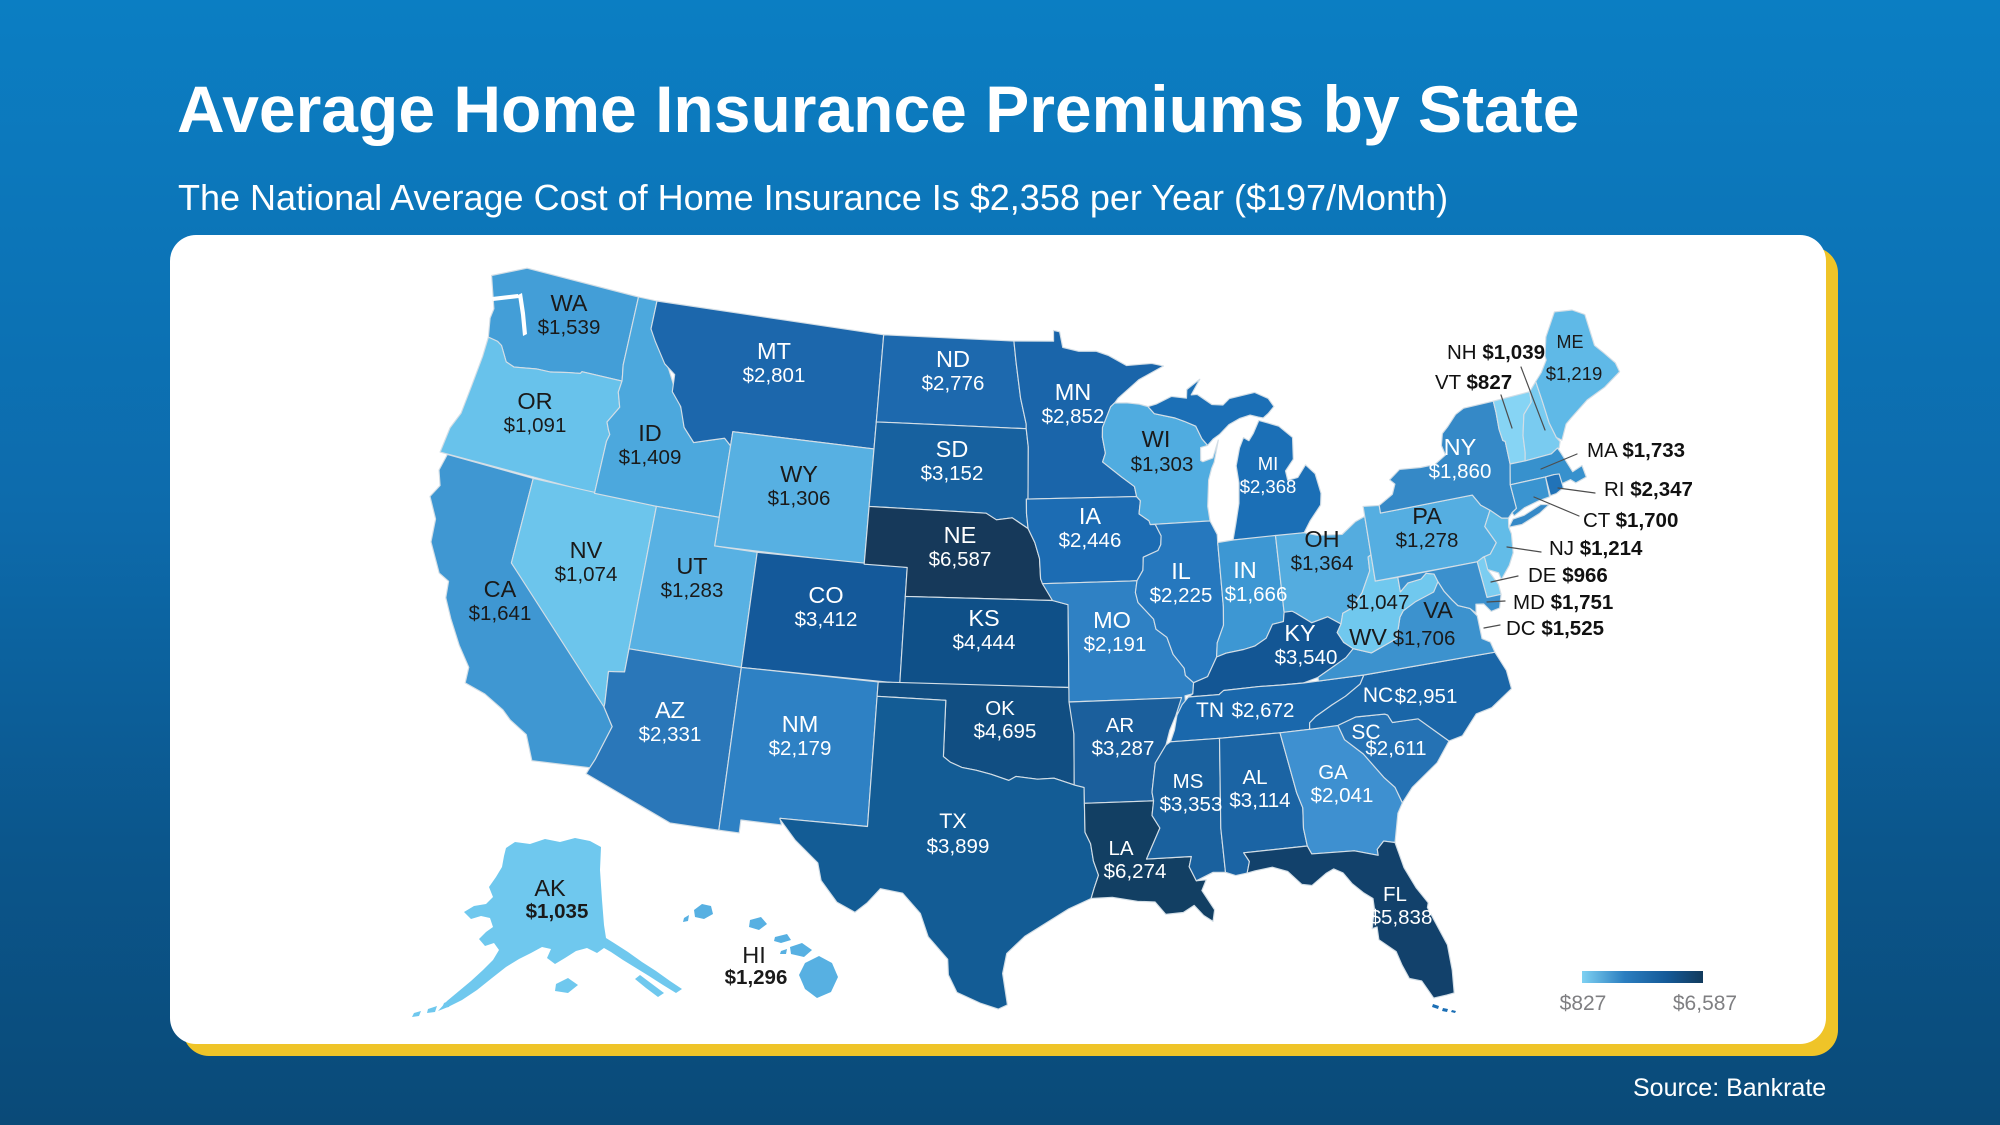 The width and height of the screenshot is (2000, 1125). I want to click on svg-text: $2,611, so click(1395, 748).